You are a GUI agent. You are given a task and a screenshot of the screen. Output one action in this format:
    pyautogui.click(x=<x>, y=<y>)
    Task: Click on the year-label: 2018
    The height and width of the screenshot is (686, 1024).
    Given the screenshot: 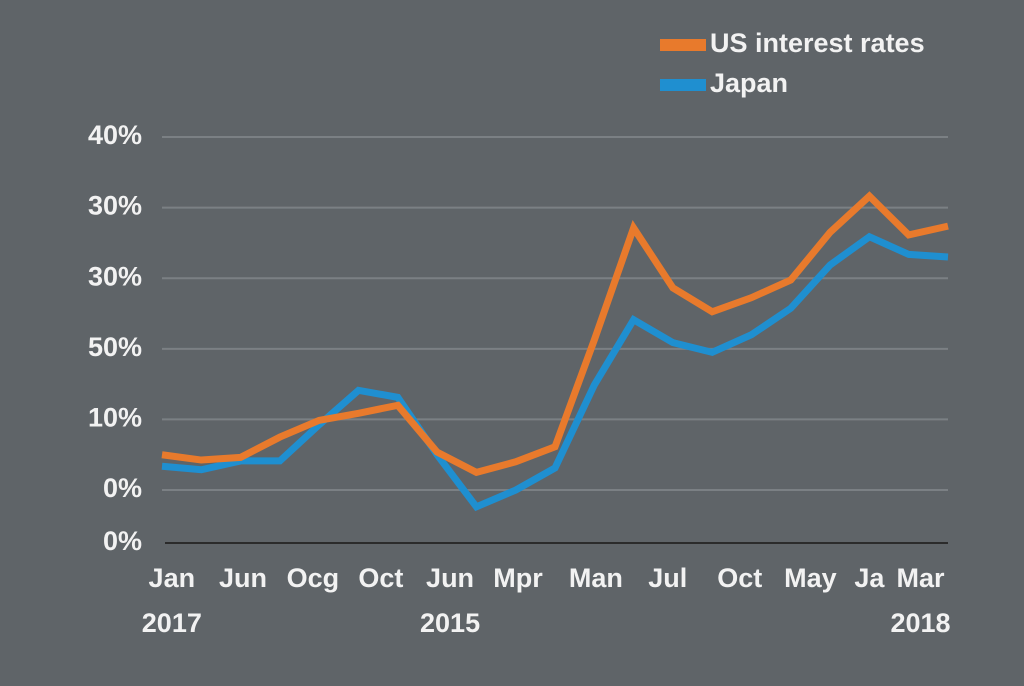 What is the action you would take?
    pyautogui.click(x=920, y=623)
    